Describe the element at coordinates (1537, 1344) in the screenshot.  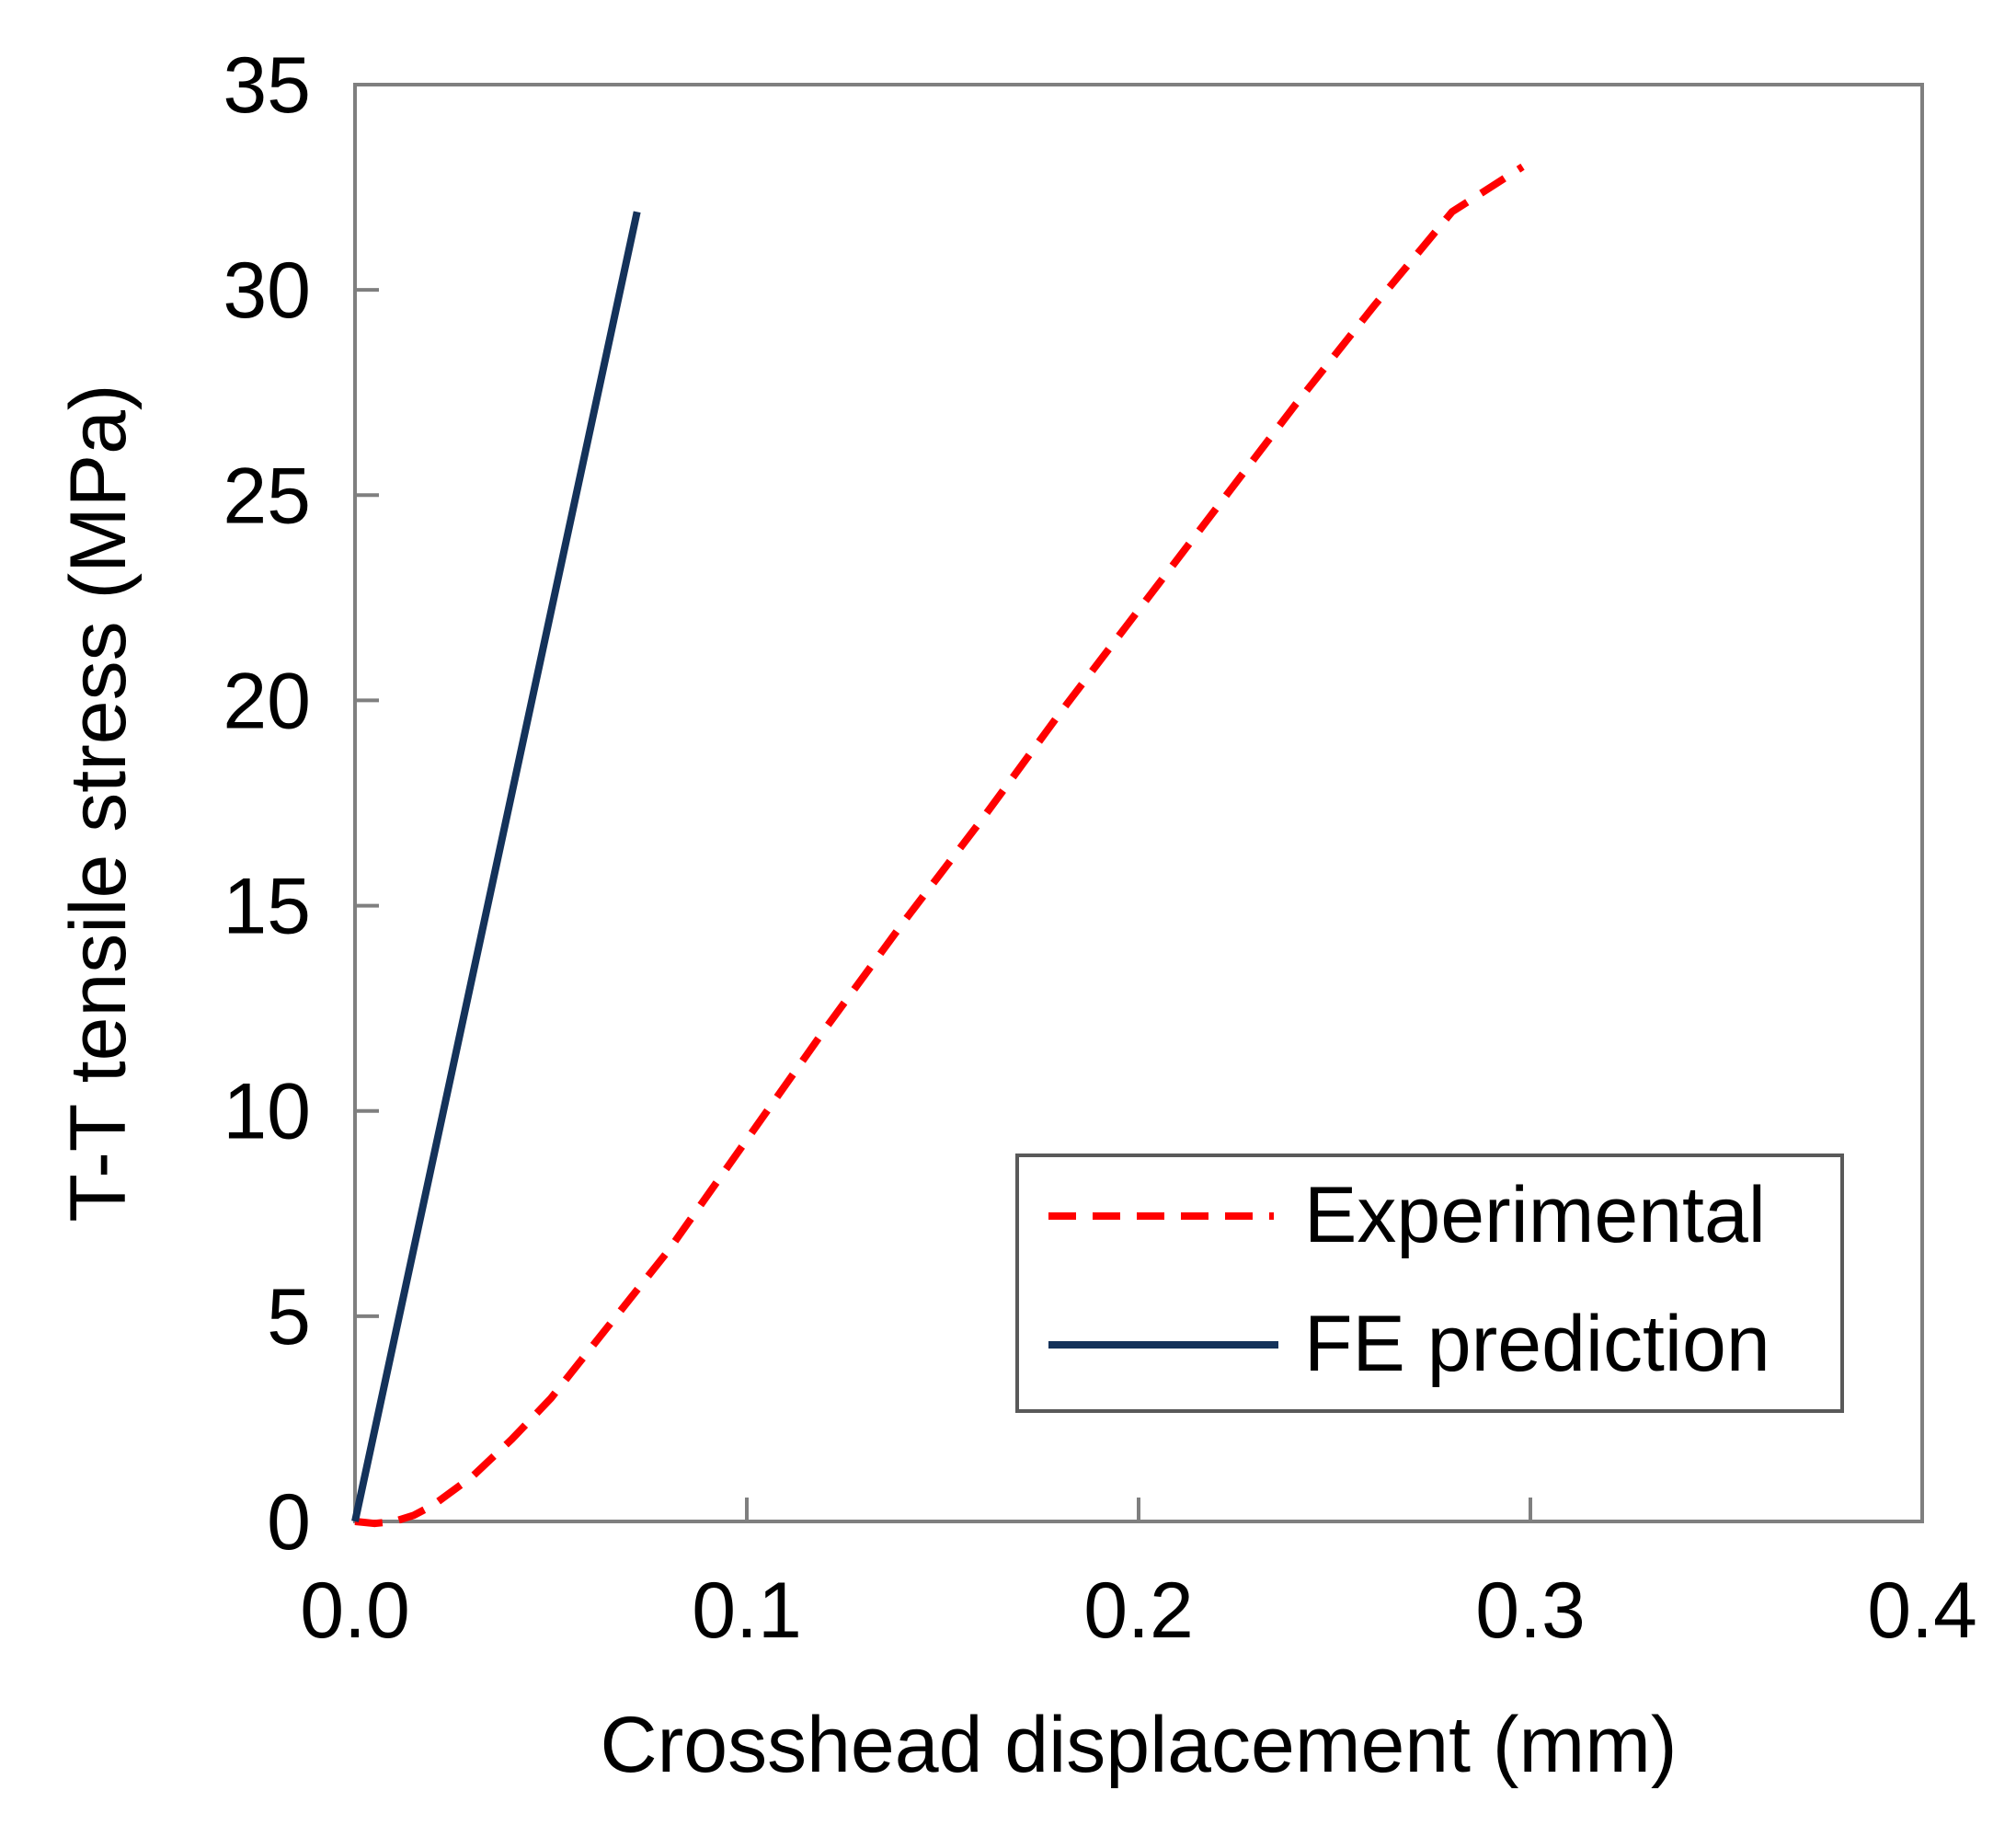
I see `legend-label-fe-prediction: FE prediction` at that location.